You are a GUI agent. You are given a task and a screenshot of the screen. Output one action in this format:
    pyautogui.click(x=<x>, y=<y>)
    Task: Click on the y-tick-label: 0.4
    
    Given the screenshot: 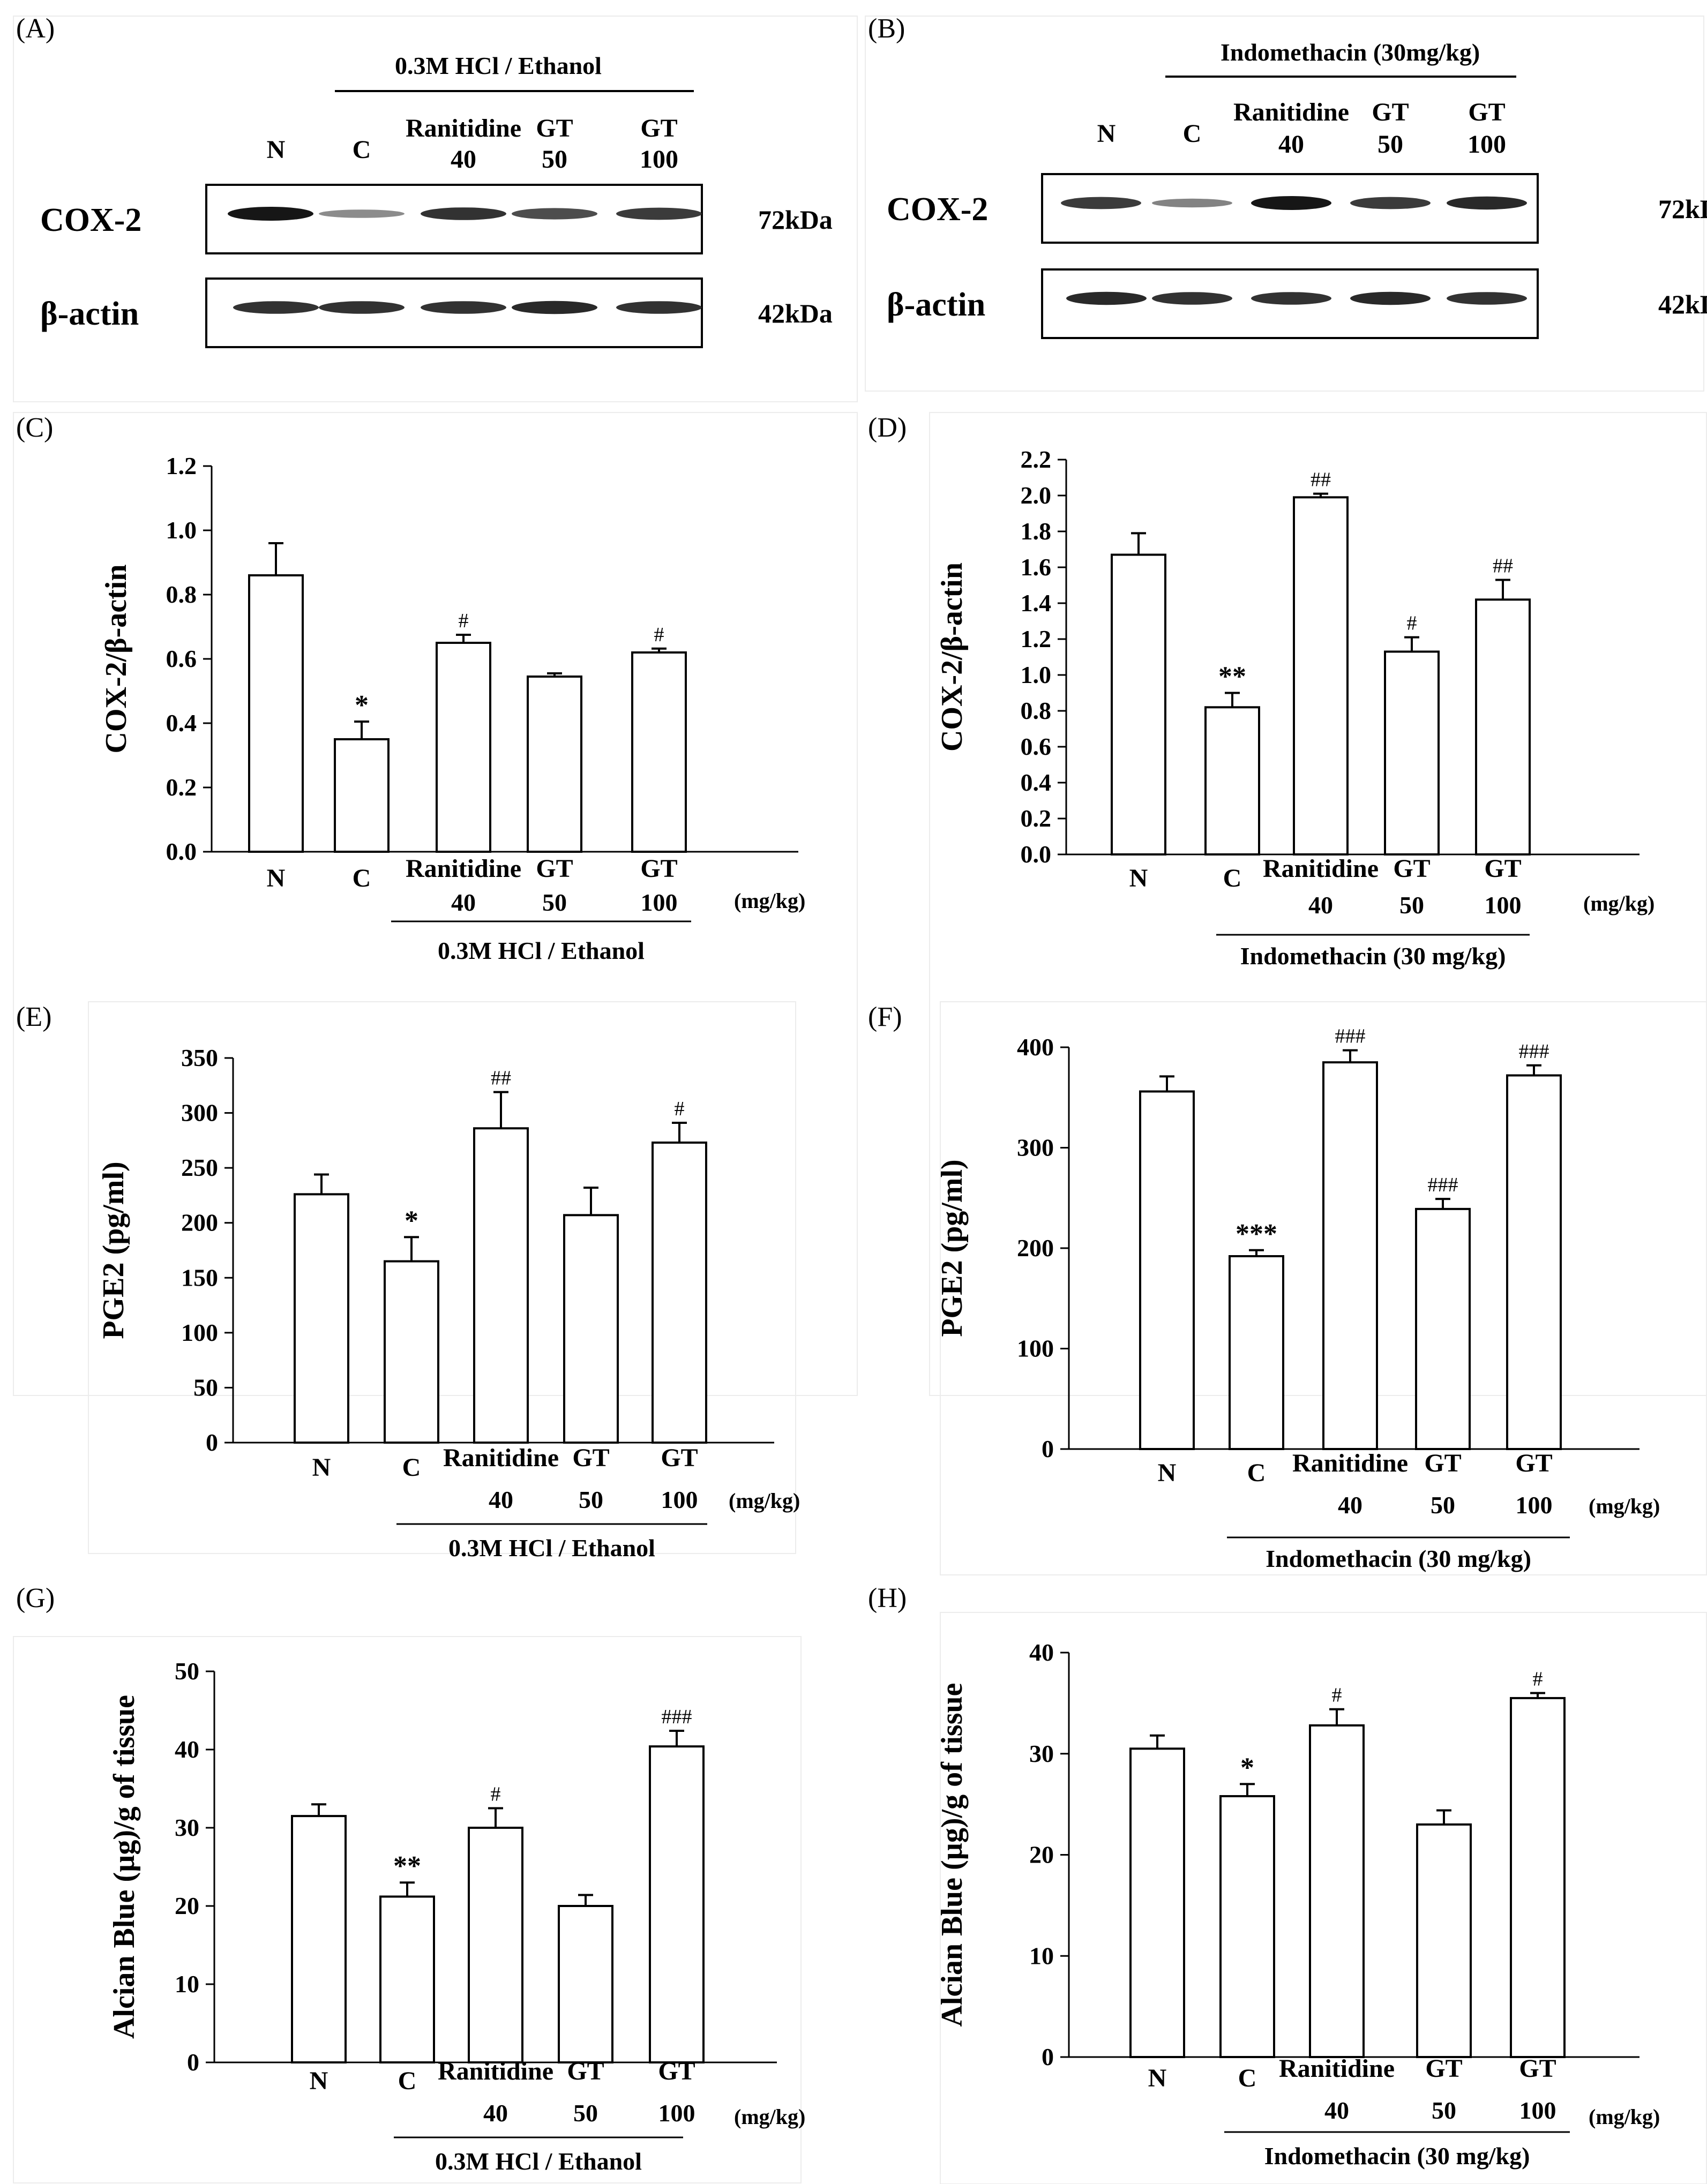 What is the action you would take?
    pyautogui.click(x=182, y=723)
    